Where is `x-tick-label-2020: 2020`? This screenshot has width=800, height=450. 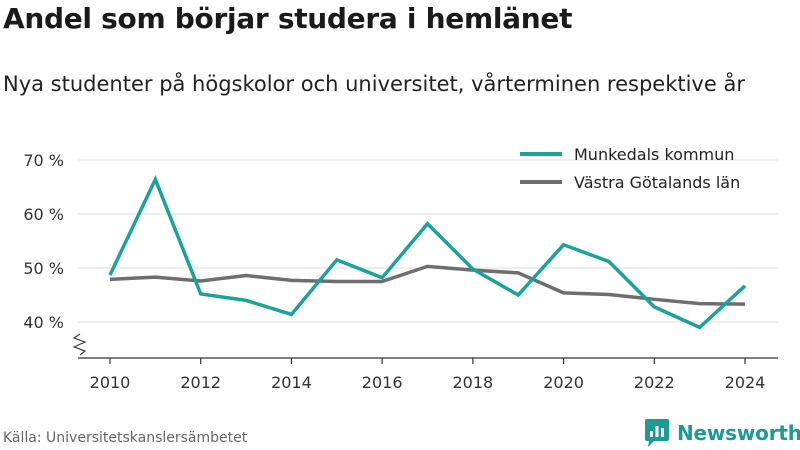
x-tick-label-2020: 2020 is located at coordinates (563, 382).